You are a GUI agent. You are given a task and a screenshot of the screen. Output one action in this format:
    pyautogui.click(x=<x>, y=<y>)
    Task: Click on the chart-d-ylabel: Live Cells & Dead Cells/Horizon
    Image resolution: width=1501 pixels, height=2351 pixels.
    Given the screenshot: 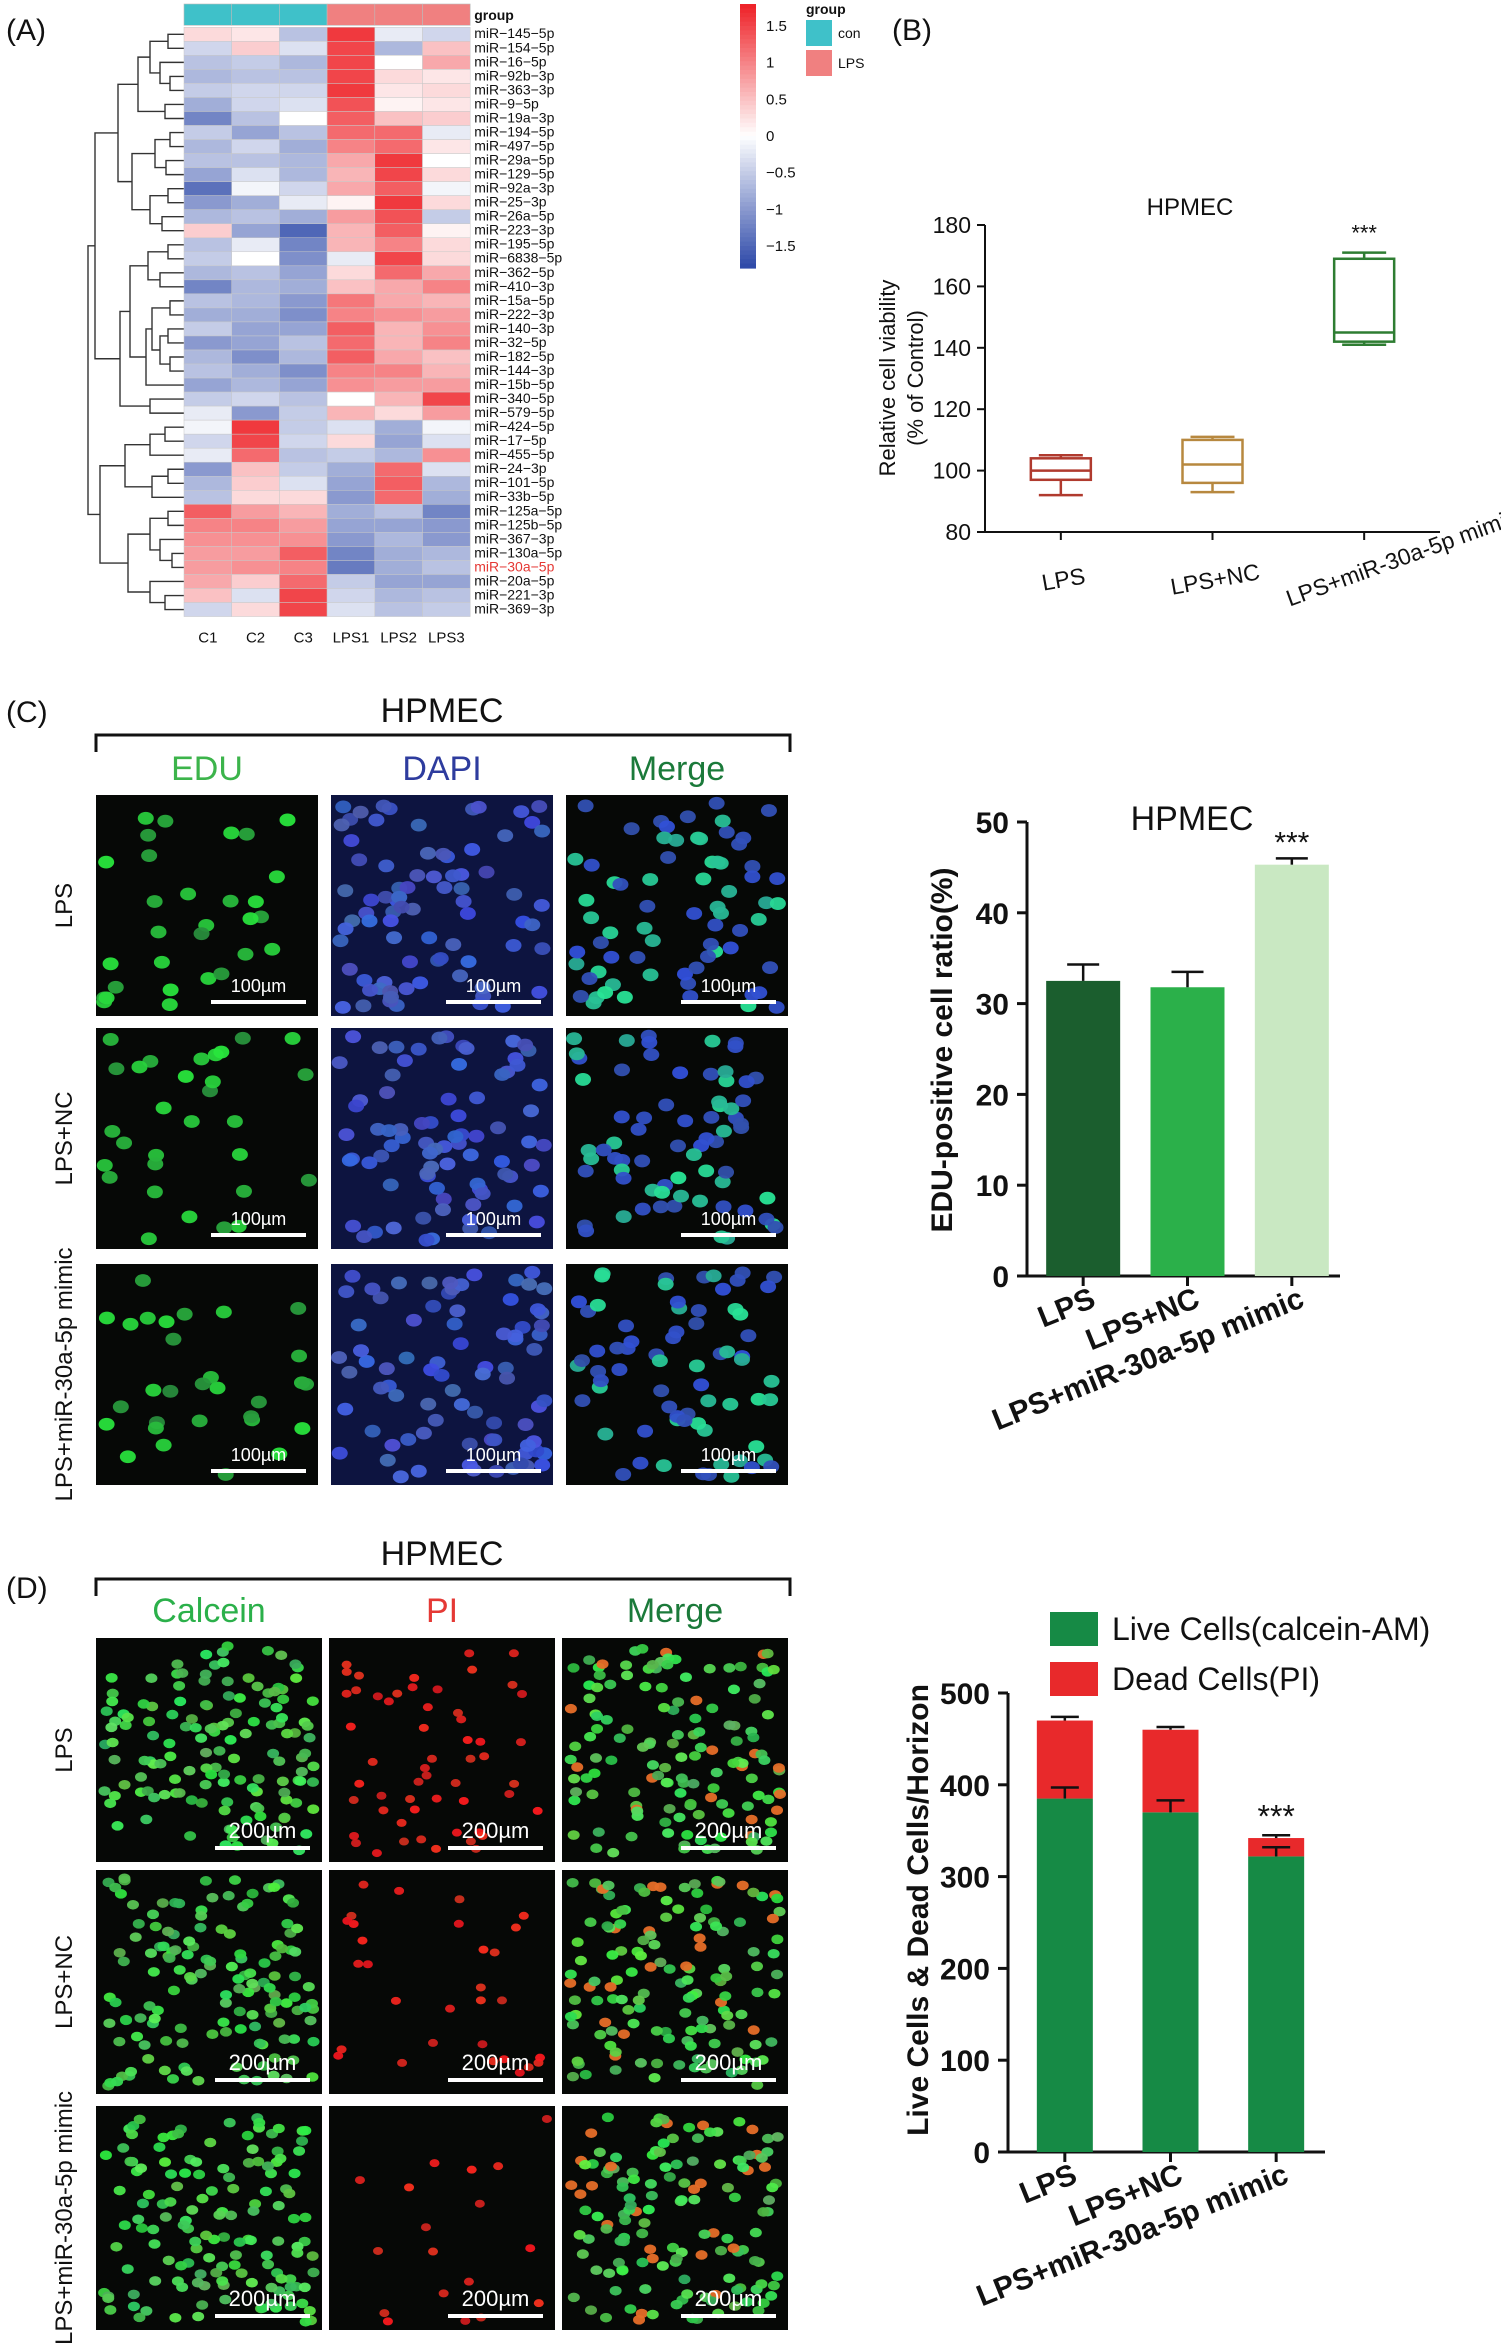 What is the action you would take?
    pyautogui.click(x=918, y=1910)
    